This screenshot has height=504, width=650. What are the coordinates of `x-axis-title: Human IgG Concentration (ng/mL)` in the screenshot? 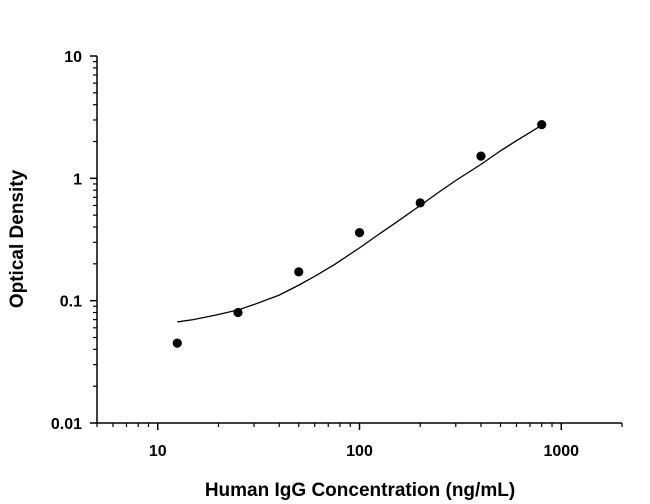 It's located at (360, 490).